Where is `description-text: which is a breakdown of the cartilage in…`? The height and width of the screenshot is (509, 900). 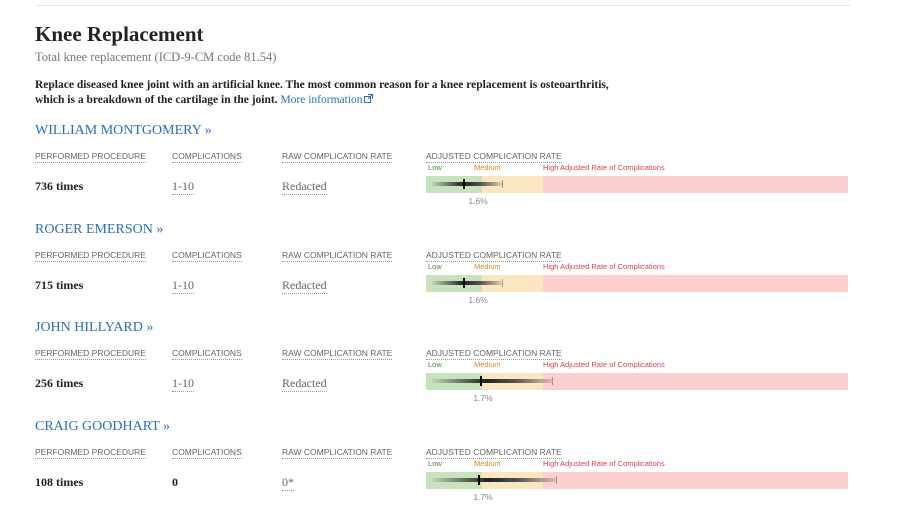 description-text: which is a breakdown of the cartilage in… is located at coordinates (156, 100).